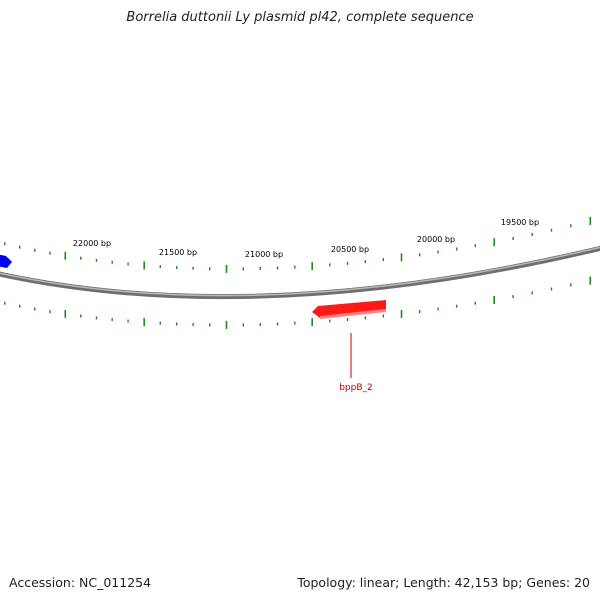  Describe the element at coordinates (80, 582) in the screenshot. I see `accession-label: Accession: NC_011254` at that location.